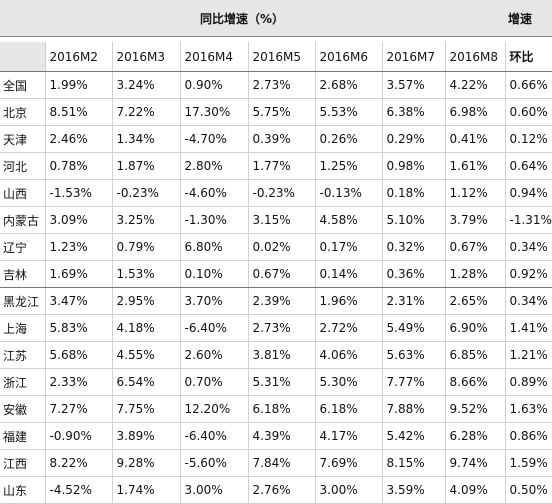  I want to click on value-cell: 0.90%, so click(214, 85).